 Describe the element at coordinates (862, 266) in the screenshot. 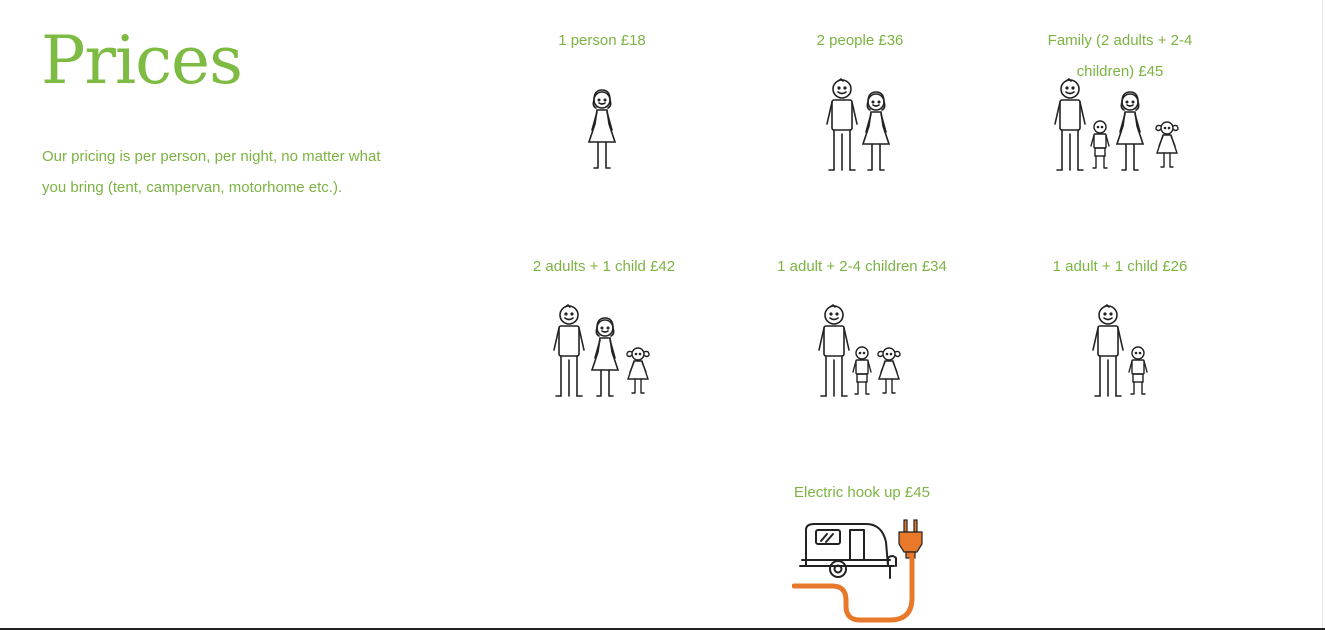

I see `price-label: 1 adult + 2-4 children £34` at that location.